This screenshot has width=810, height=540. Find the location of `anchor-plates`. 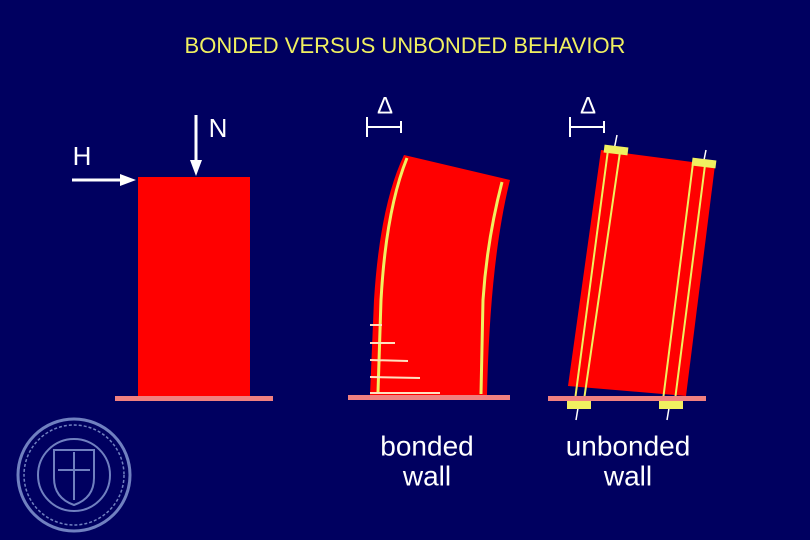

anchor-plates is located at coordinates (642, 276).